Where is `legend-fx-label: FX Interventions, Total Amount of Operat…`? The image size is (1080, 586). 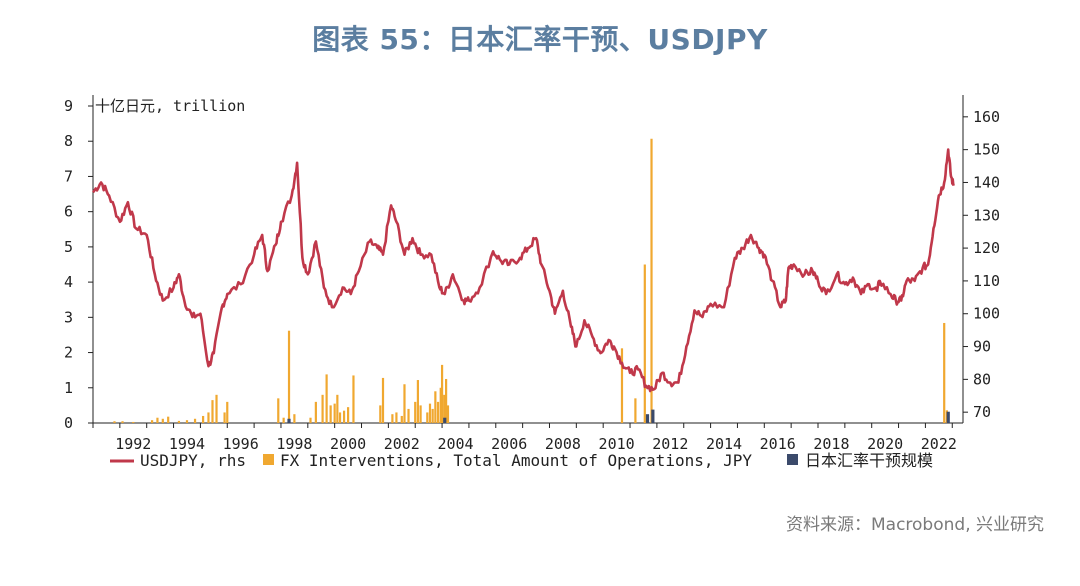 legend-fx-label: FX Interventions, Total Amount of Operat… is located at coordinates (516, 460).